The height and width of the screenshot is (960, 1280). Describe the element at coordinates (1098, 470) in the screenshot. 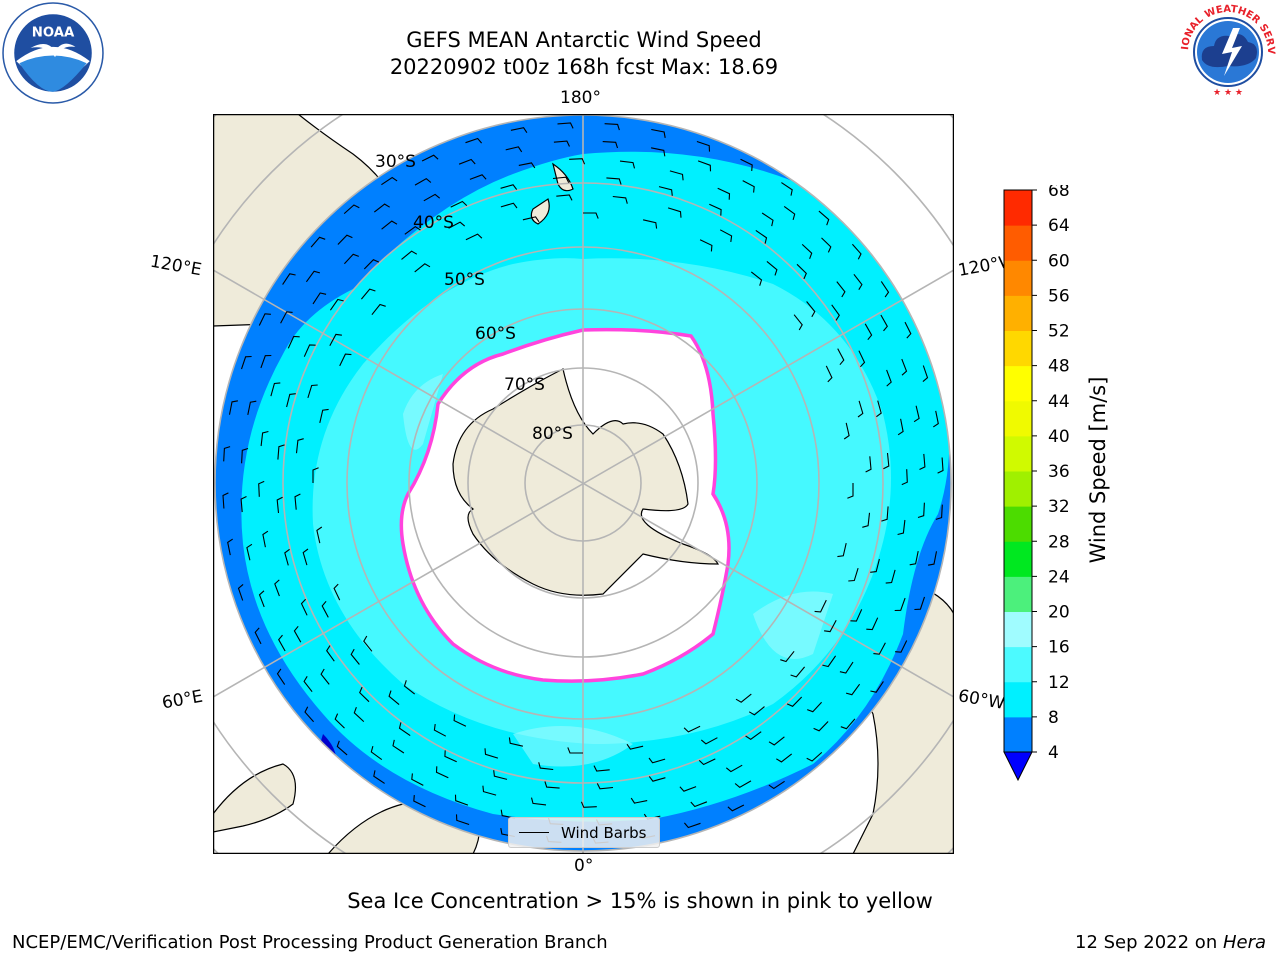

I see `colorbar-label: Wind Speed [m/s]` at that location.